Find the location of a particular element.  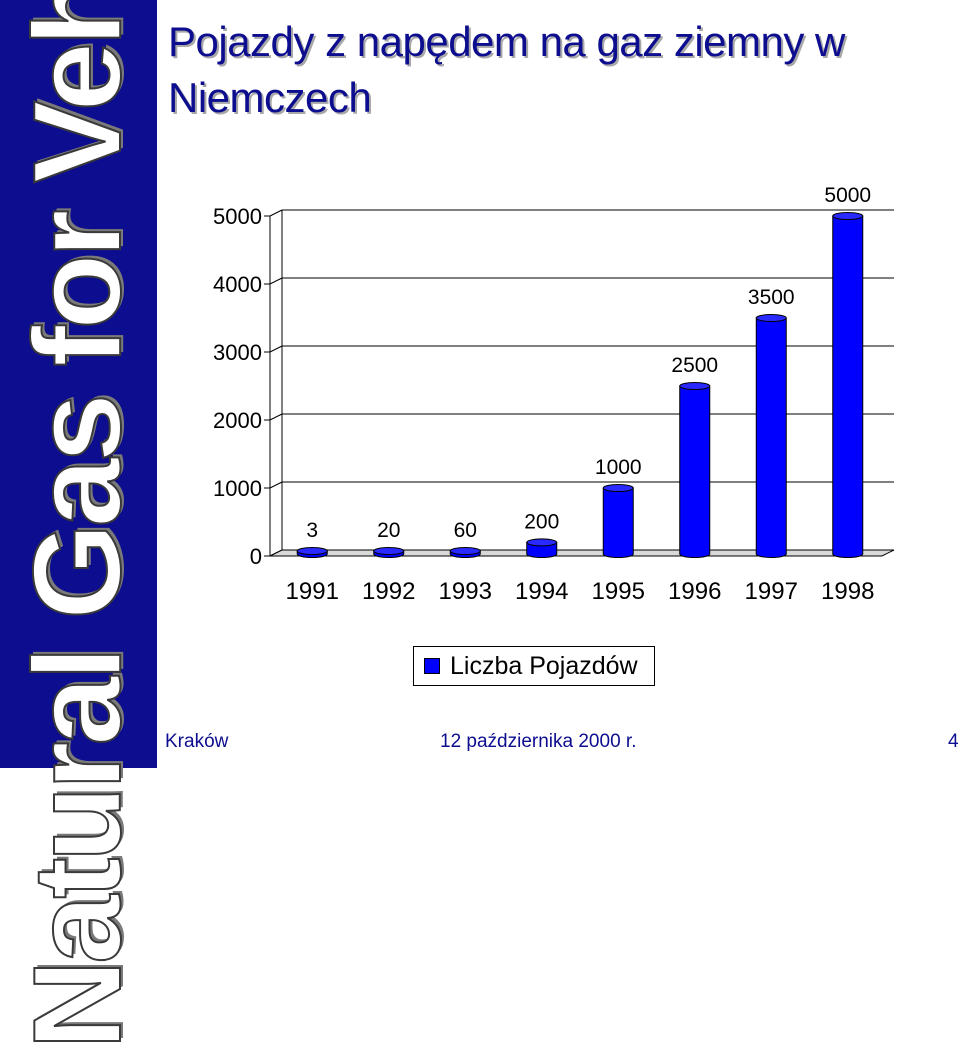

bar-top-1991 is located at coordinates (312, 551).